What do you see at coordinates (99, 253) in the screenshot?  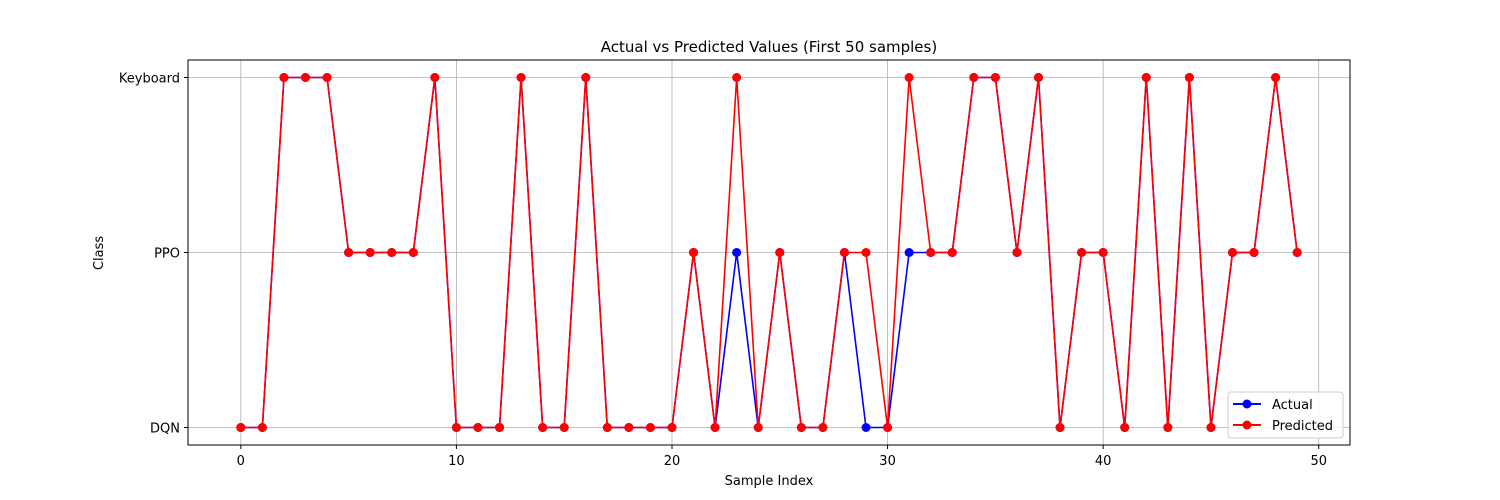 I see `y-axis-title: Class` at bounding box center [99, 253].